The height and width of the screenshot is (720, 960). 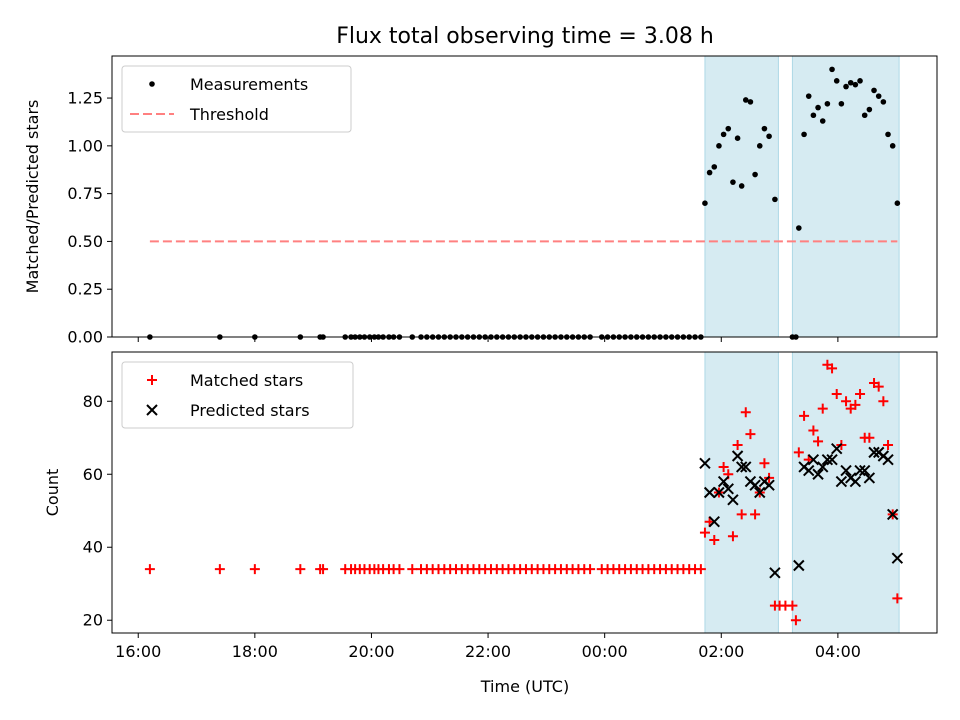 What do you see at coordinates (249, 84) in the screenshot?
I see `legend-label: Measurements` at bounding box center [249, 84].